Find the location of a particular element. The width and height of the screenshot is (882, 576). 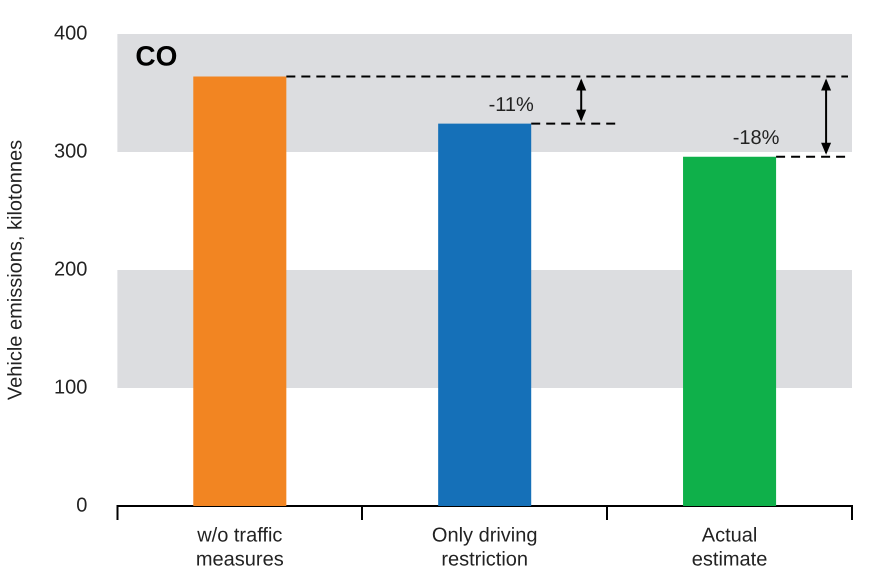

y-axis-title: Vehicle emissions, kilotonnes is located at coordinates (15, 270).